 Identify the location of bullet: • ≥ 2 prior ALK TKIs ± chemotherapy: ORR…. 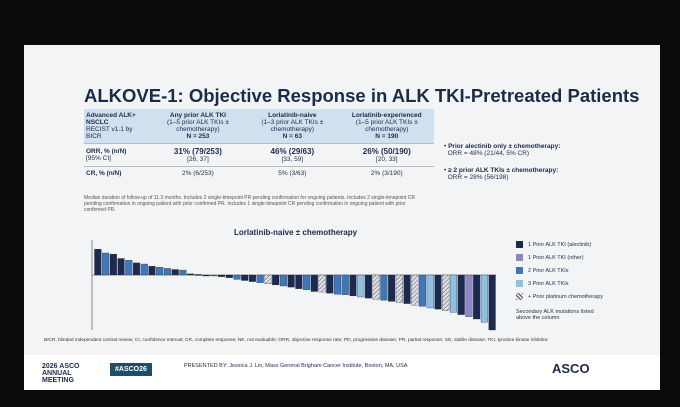
(501, 174).